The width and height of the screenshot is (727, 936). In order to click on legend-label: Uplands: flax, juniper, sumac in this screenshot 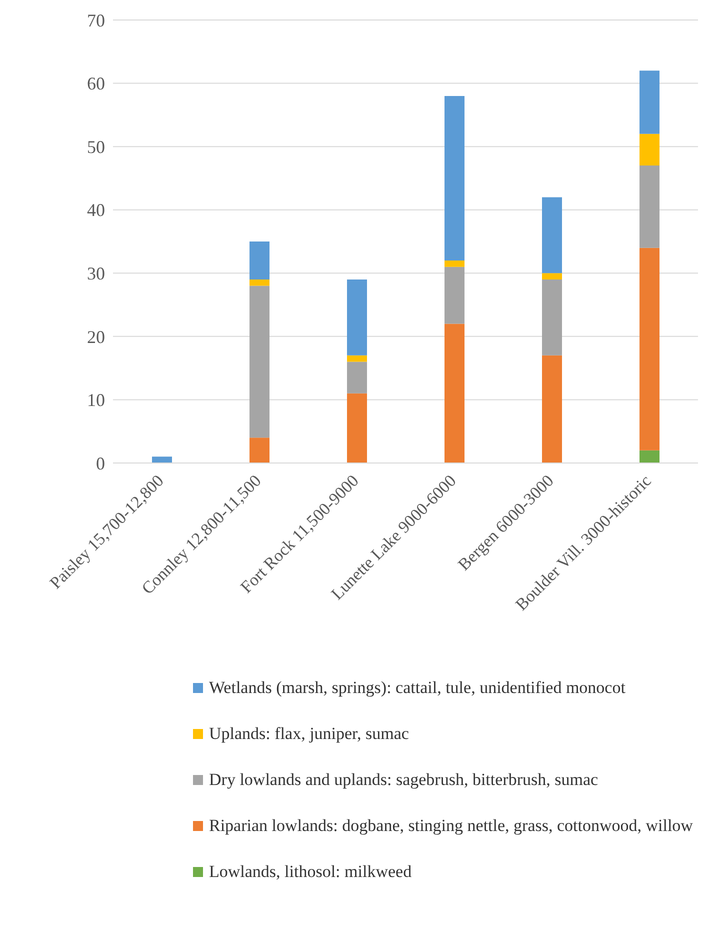, I will do `click(309, 734)`.